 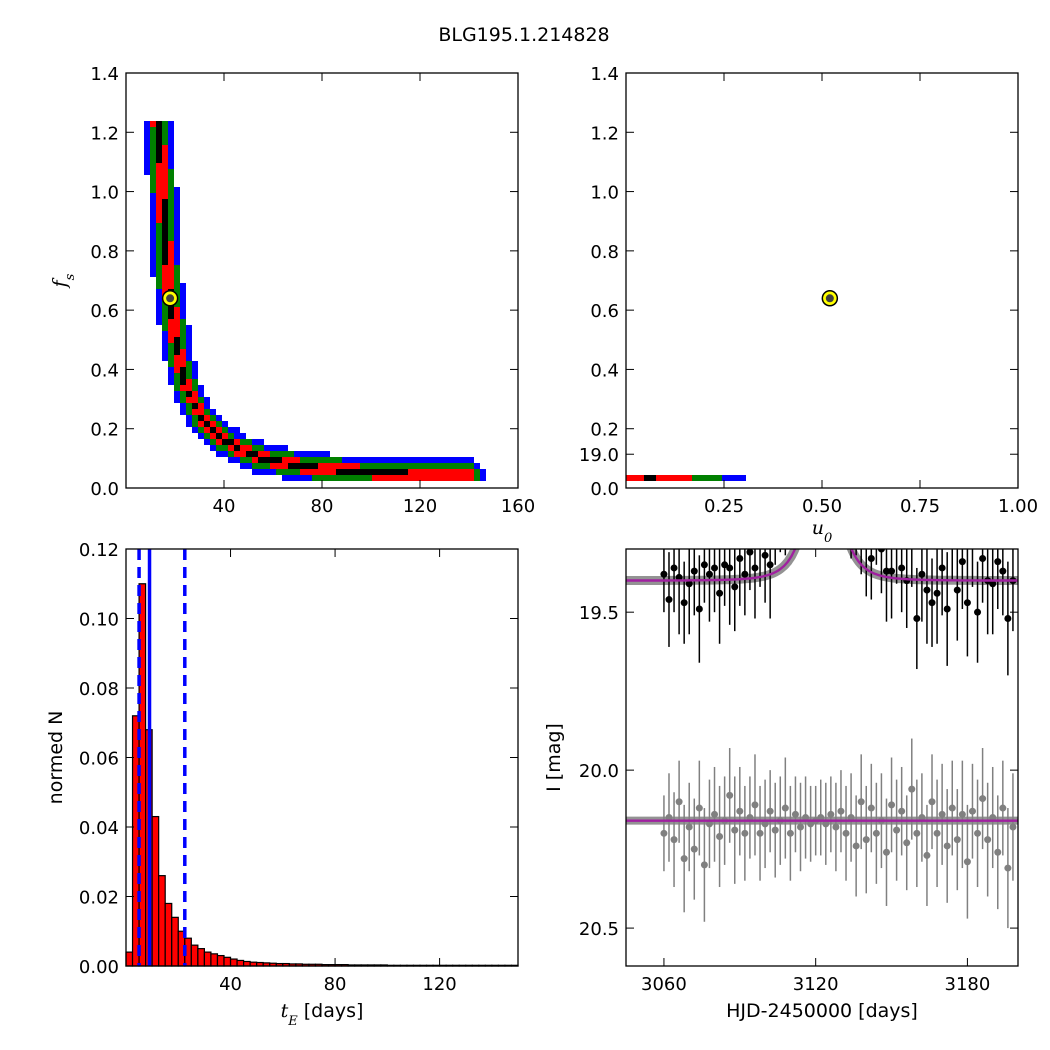 I want to click on panel-top-right-ytick-label: 0.2, so click(x=604, y=430).